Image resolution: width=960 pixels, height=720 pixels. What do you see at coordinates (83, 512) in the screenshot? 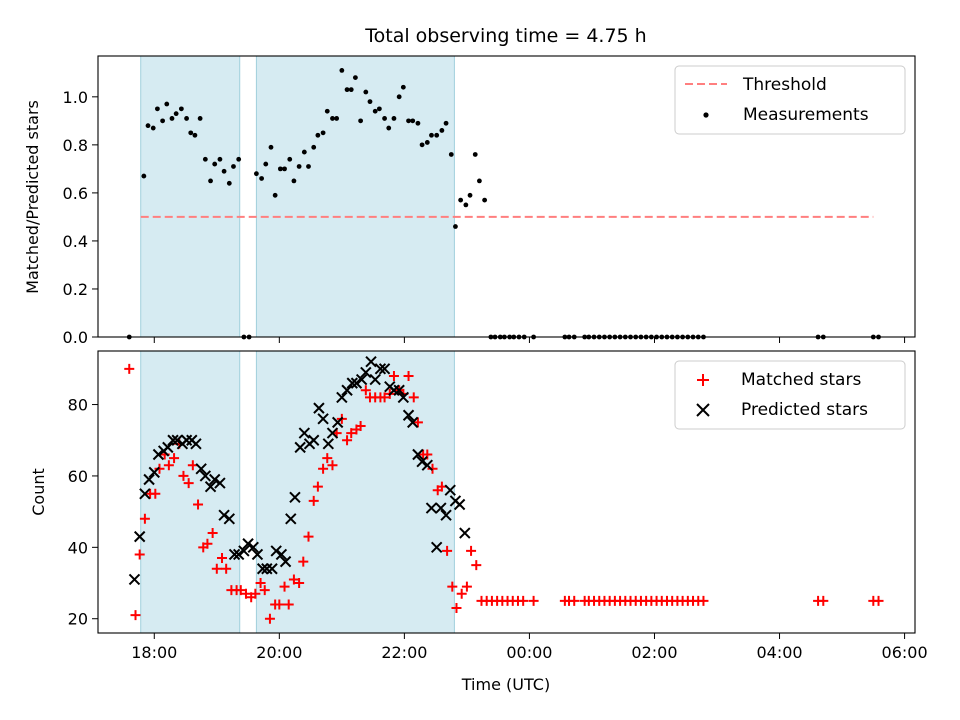
I see `bottom-y-axis: 20 40 60 80` at bounding box center [83, 512].